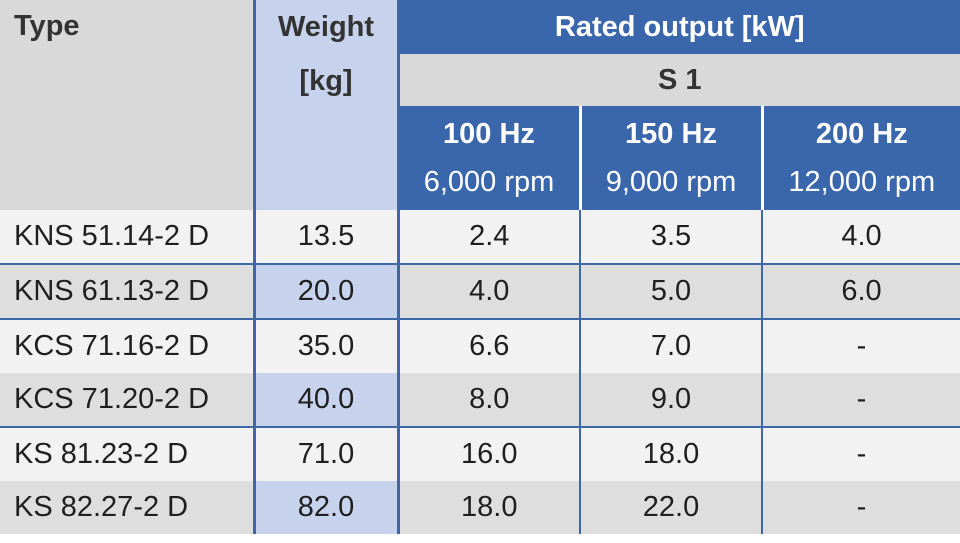 This screenshot has height=543, width=960. I want to click on cell-output-100hz: 2.4, so click(489, 237).